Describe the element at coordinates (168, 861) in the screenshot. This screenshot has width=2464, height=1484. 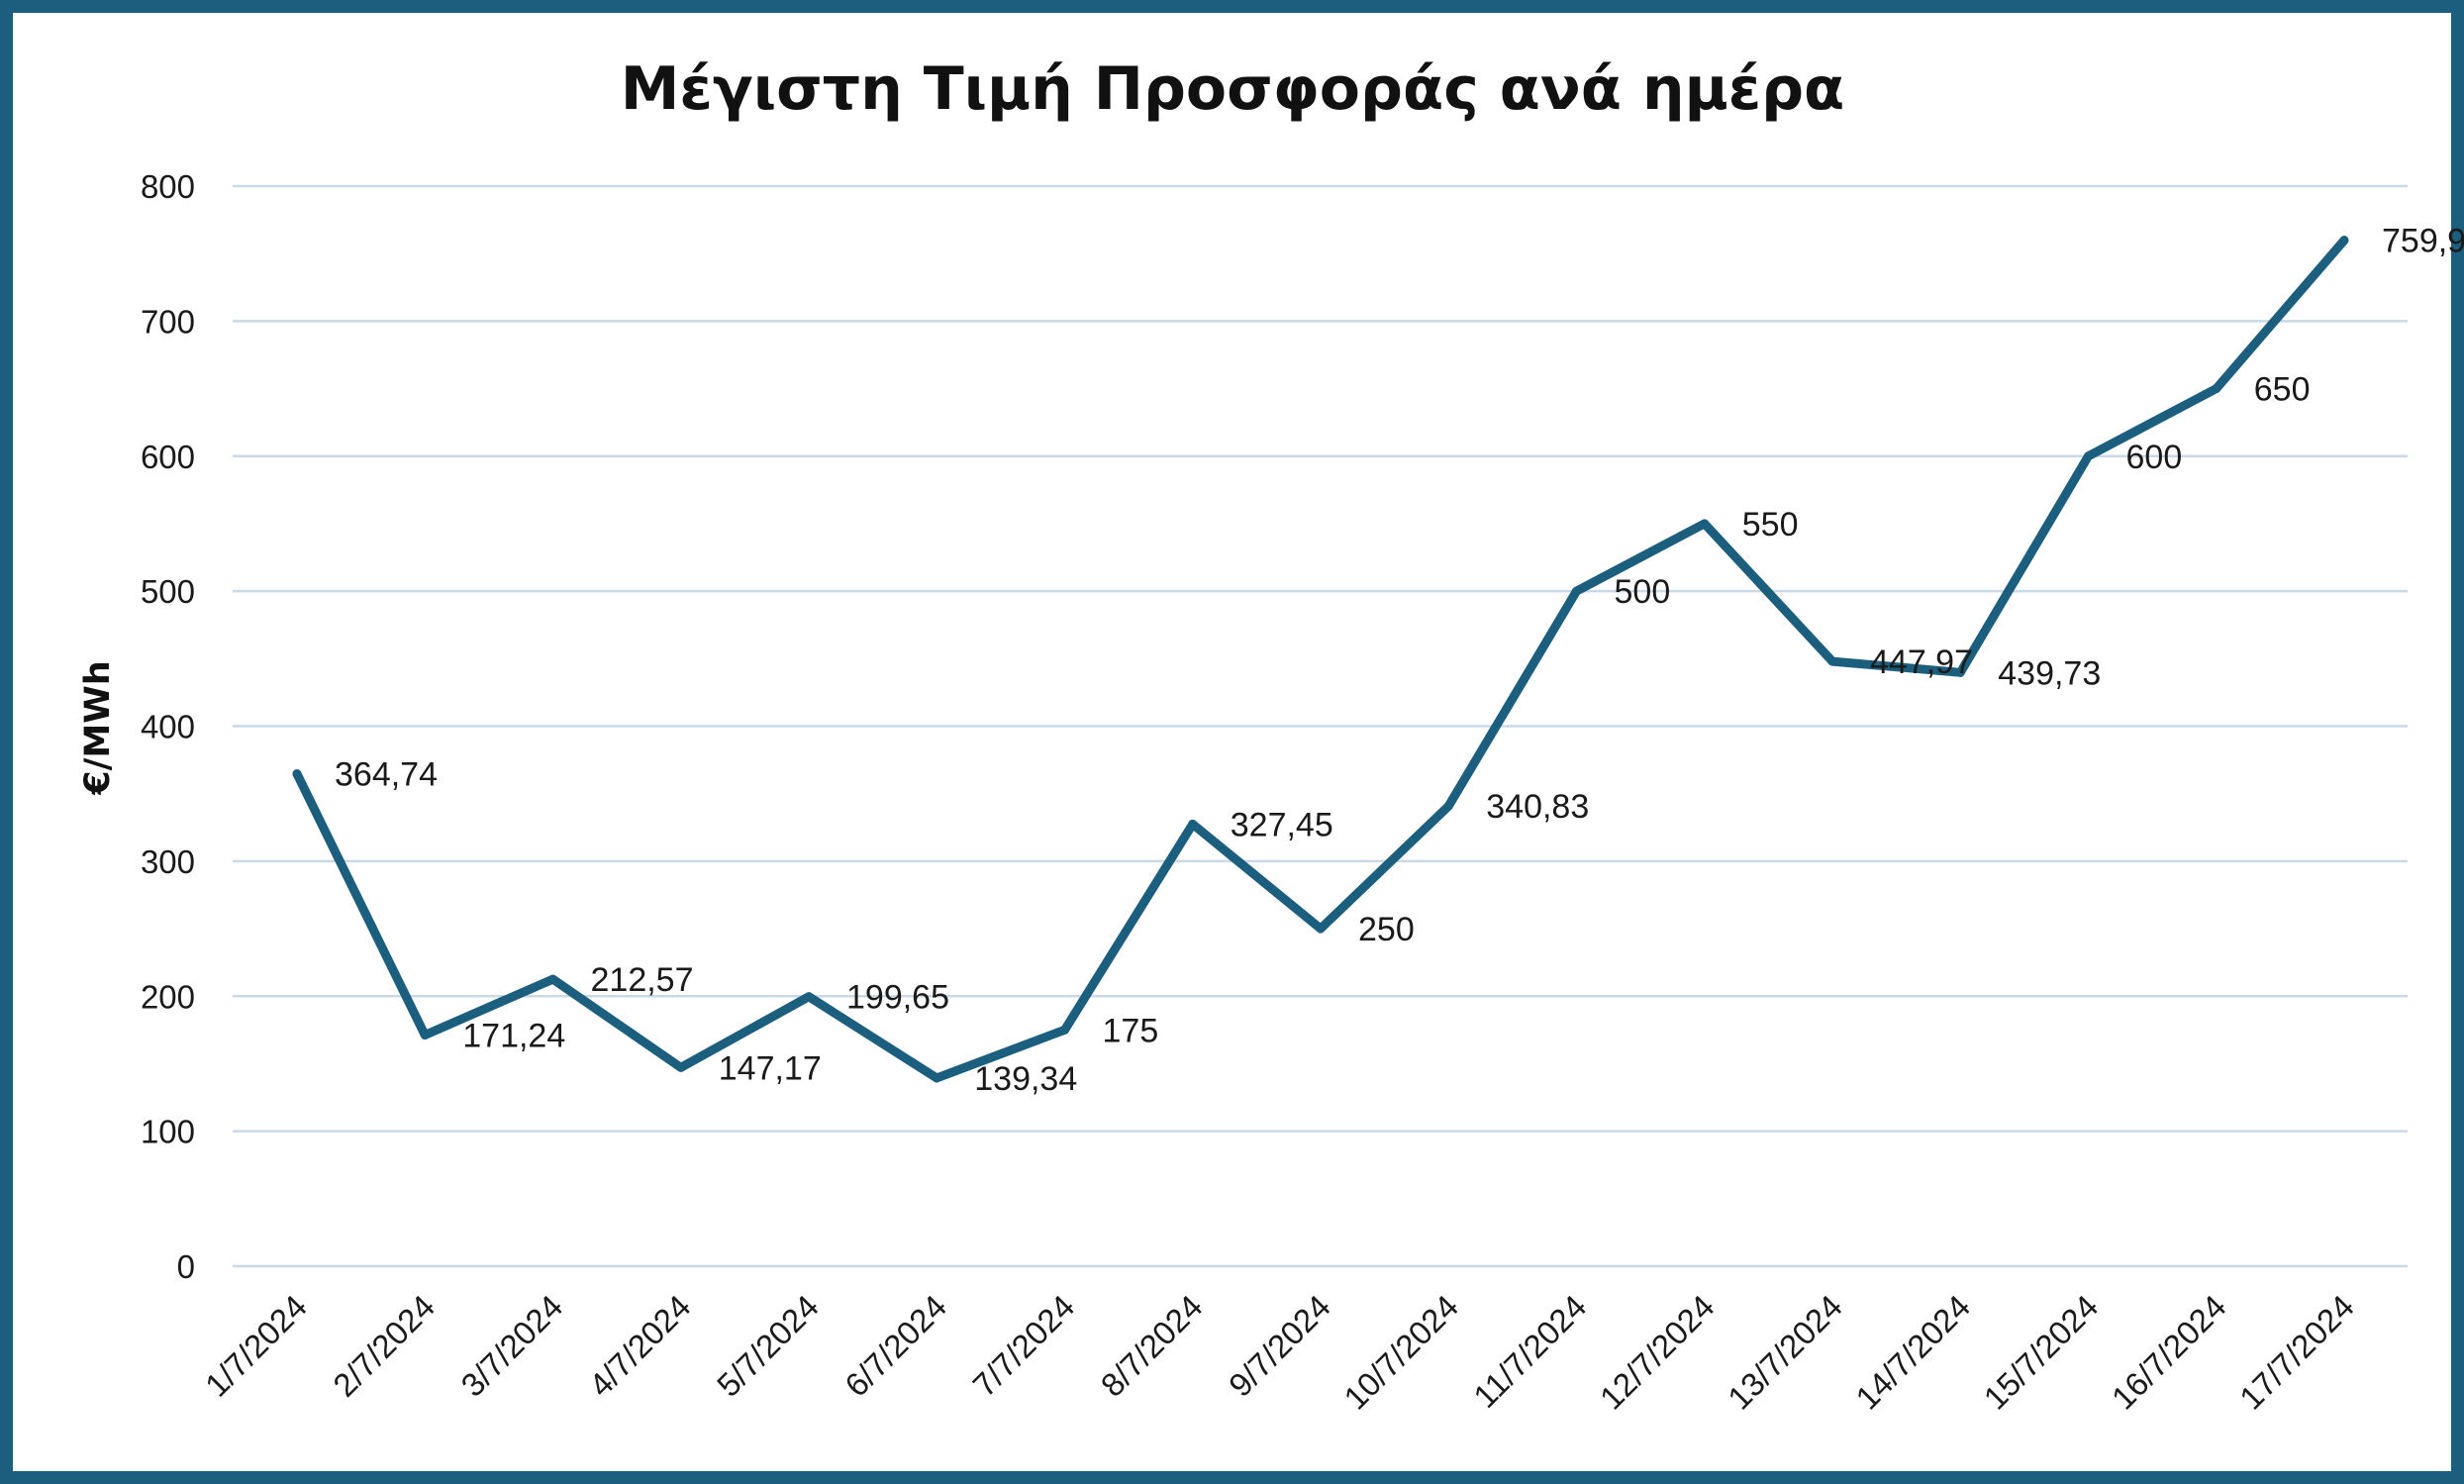
I see `y-tick-label: 300` at that location.